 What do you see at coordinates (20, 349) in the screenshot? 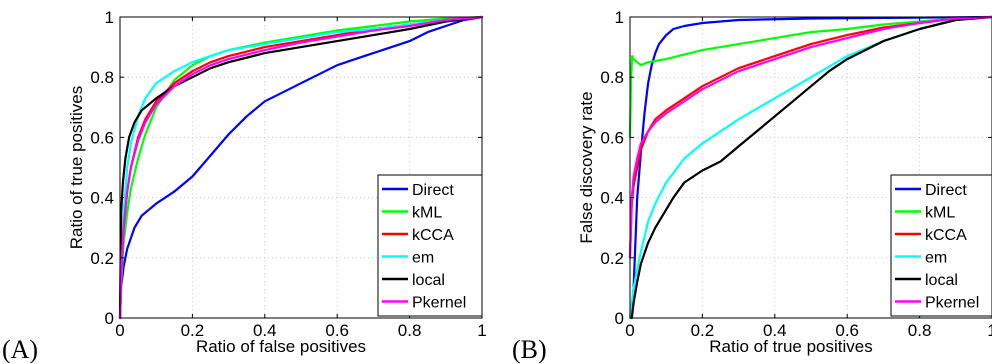
I see `panel-label: (A)` at bounding box center [20, 349].